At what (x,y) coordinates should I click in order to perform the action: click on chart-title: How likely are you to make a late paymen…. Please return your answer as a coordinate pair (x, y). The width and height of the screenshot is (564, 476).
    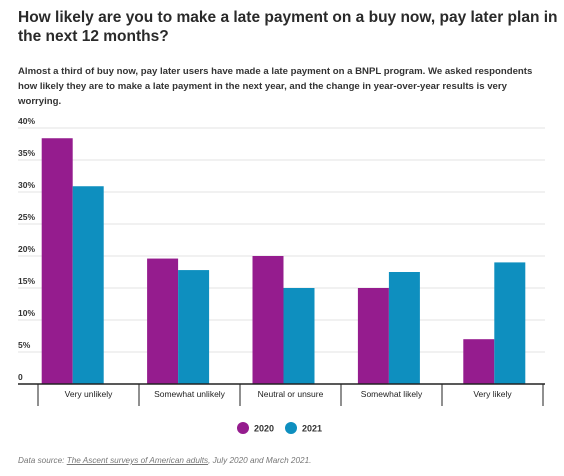
    Looking at the image, I should click on (288, 27).